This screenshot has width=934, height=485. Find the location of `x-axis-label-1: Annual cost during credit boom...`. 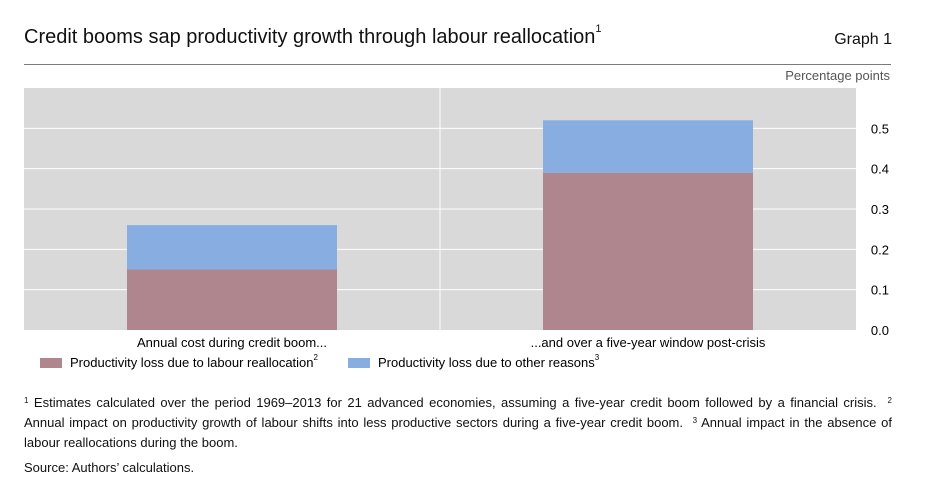

x-axis-label-1: Annual cost during credit boom... is located at coordinates (232, 342).